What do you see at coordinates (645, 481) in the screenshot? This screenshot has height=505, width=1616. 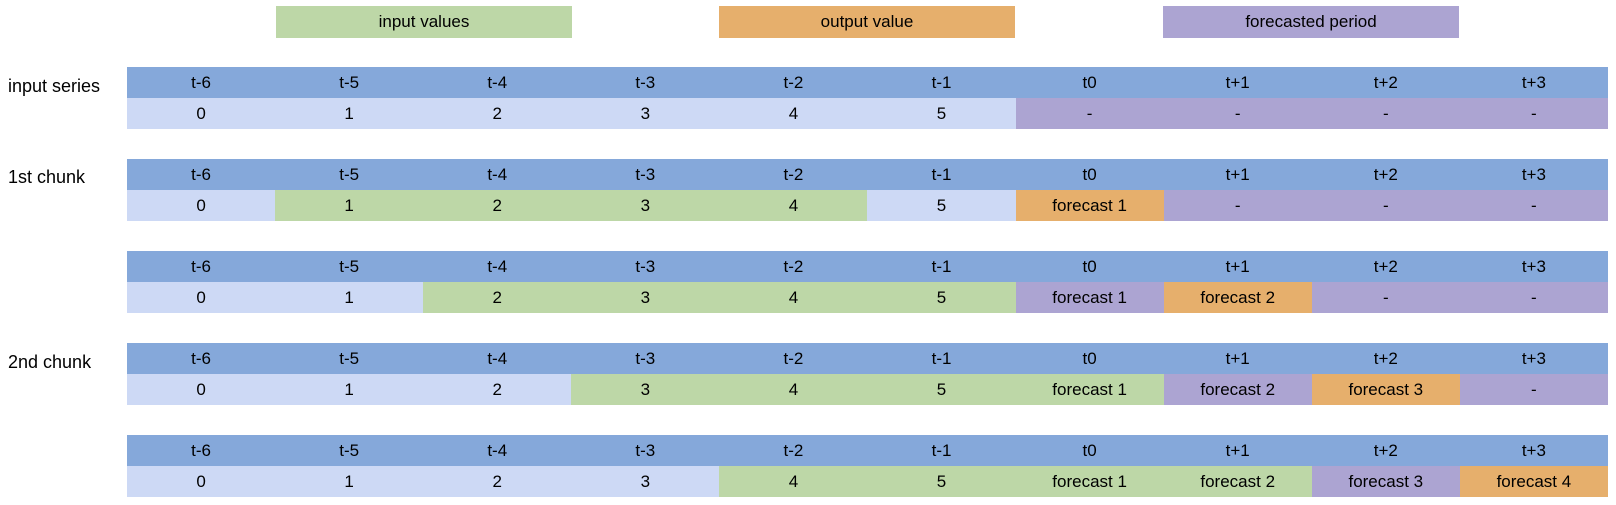 I see `value-cell-base: 3` at bounding box center [645, 481].